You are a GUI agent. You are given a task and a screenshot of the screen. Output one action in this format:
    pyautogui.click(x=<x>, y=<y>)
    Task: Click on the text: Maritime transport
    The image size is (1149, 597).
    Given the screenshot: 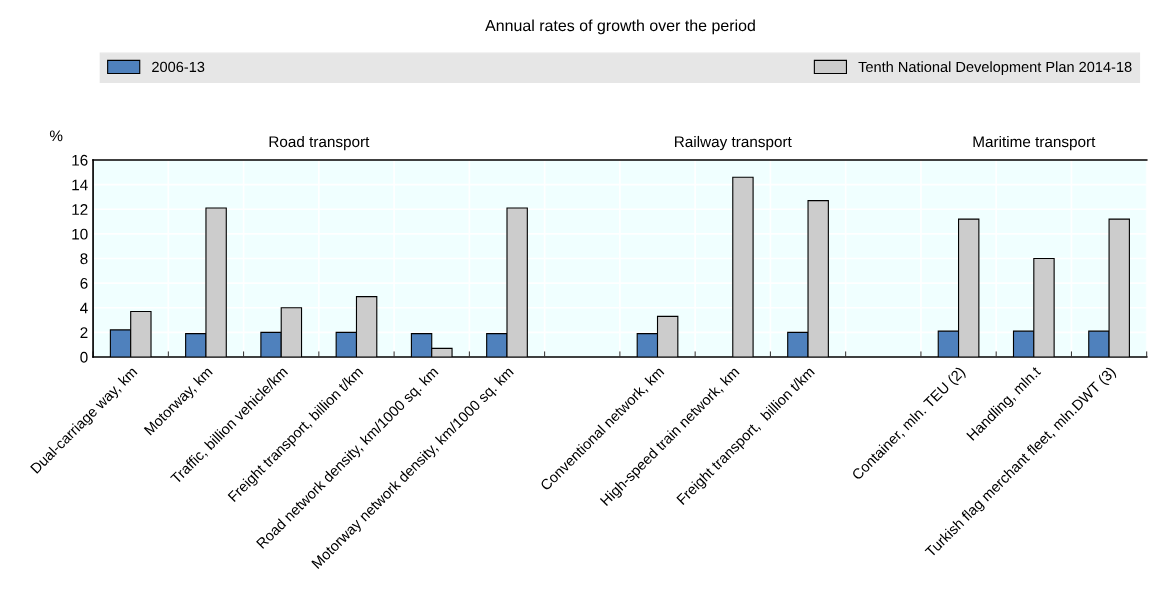 What is the action you would take?
    pyautogui.click(x=1034, y=143)
    